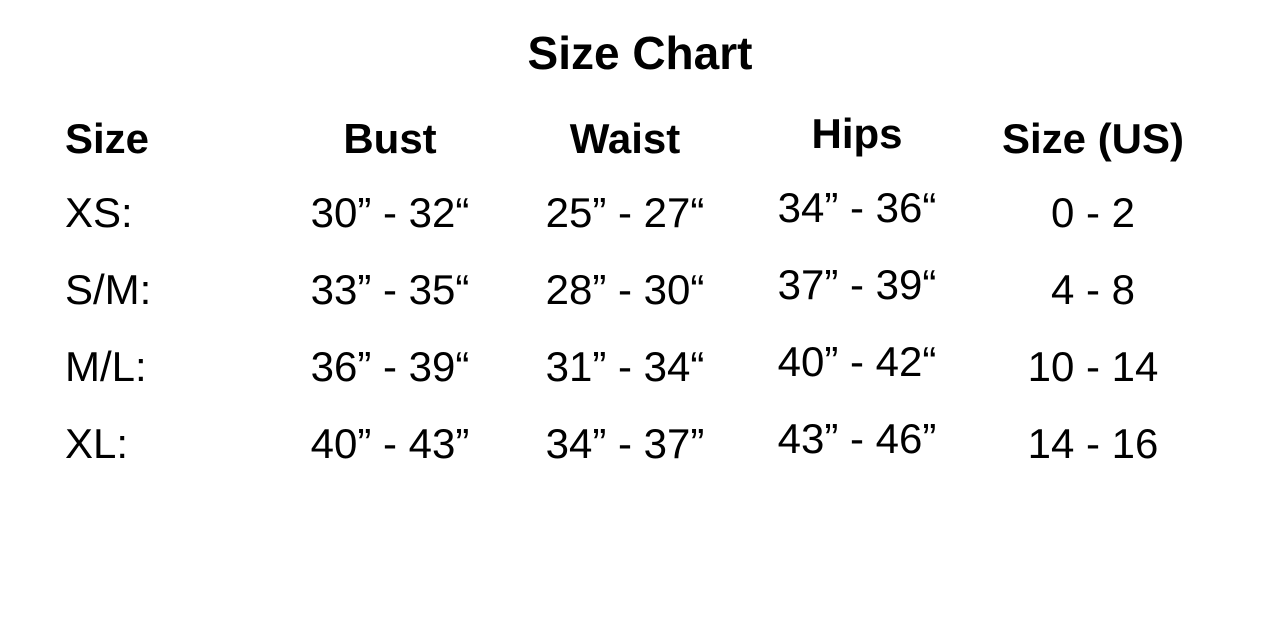 Image resolution: width=1280 pixels, height=640 pixels. What do you see at coordinates (1093, 138) in the screenshot?
I see `header-size-us: Size (US)` at bounding box center [1093, 138].